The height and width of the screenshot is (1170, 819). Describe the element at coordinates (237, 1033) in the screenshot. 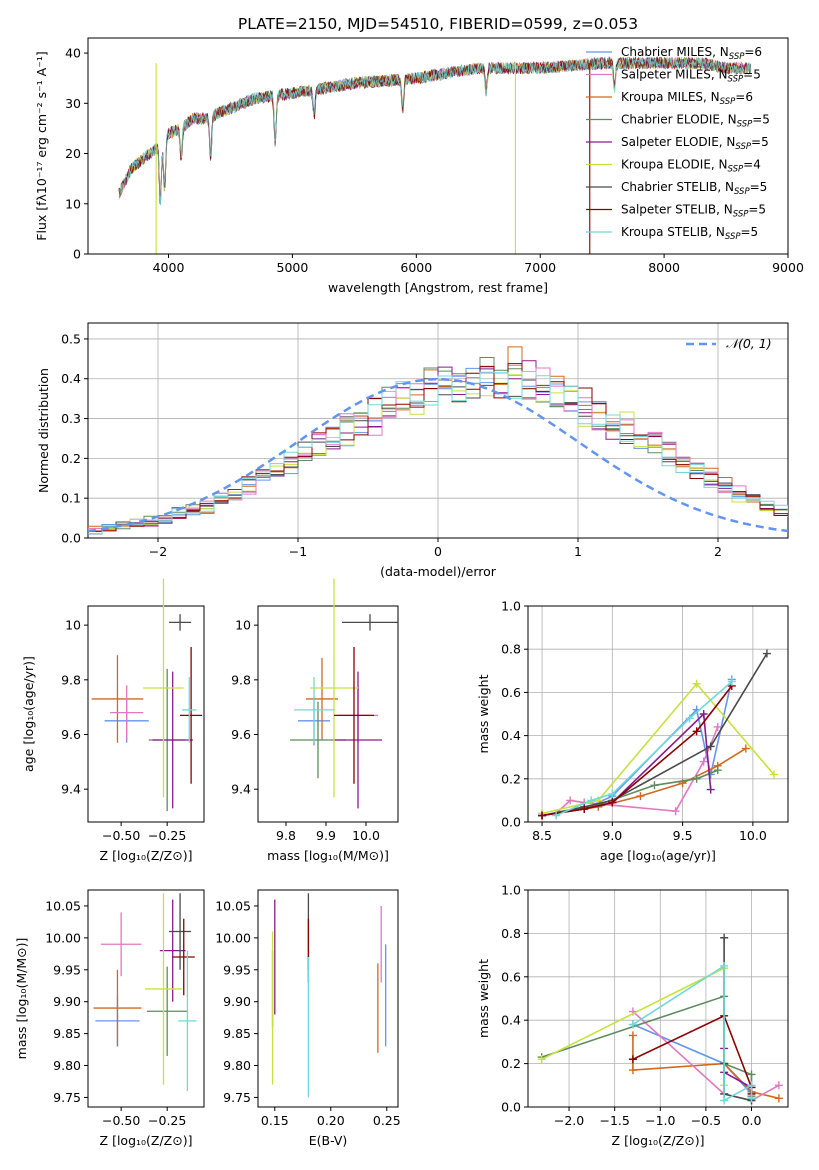

I see `tick-label-y: 9.85` at that location.